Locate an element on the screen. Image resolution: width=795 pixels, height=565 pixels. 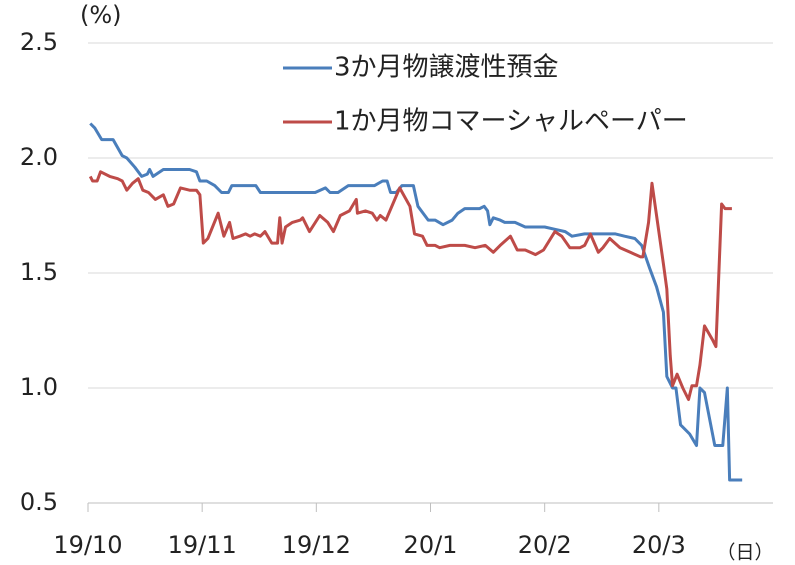
x-tick-label: 20/2 is located at coordinates (545, 545).